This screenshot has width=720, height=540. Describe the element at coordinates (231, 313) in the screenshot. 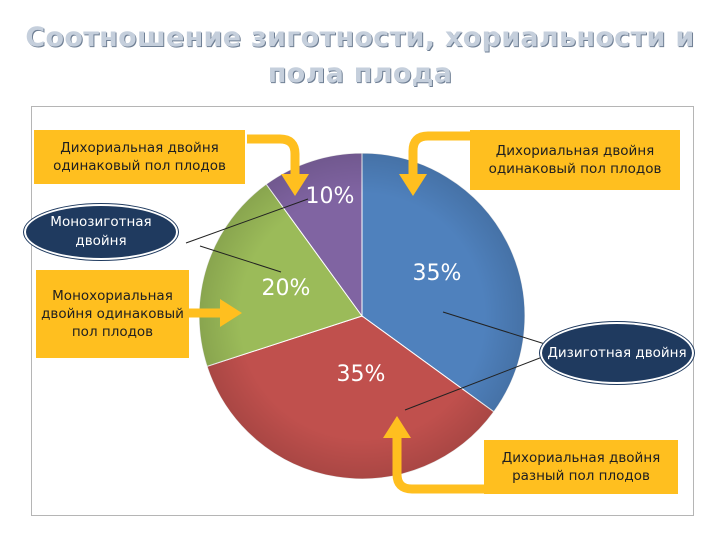

I see `arrow-mid-left-head` at that location.